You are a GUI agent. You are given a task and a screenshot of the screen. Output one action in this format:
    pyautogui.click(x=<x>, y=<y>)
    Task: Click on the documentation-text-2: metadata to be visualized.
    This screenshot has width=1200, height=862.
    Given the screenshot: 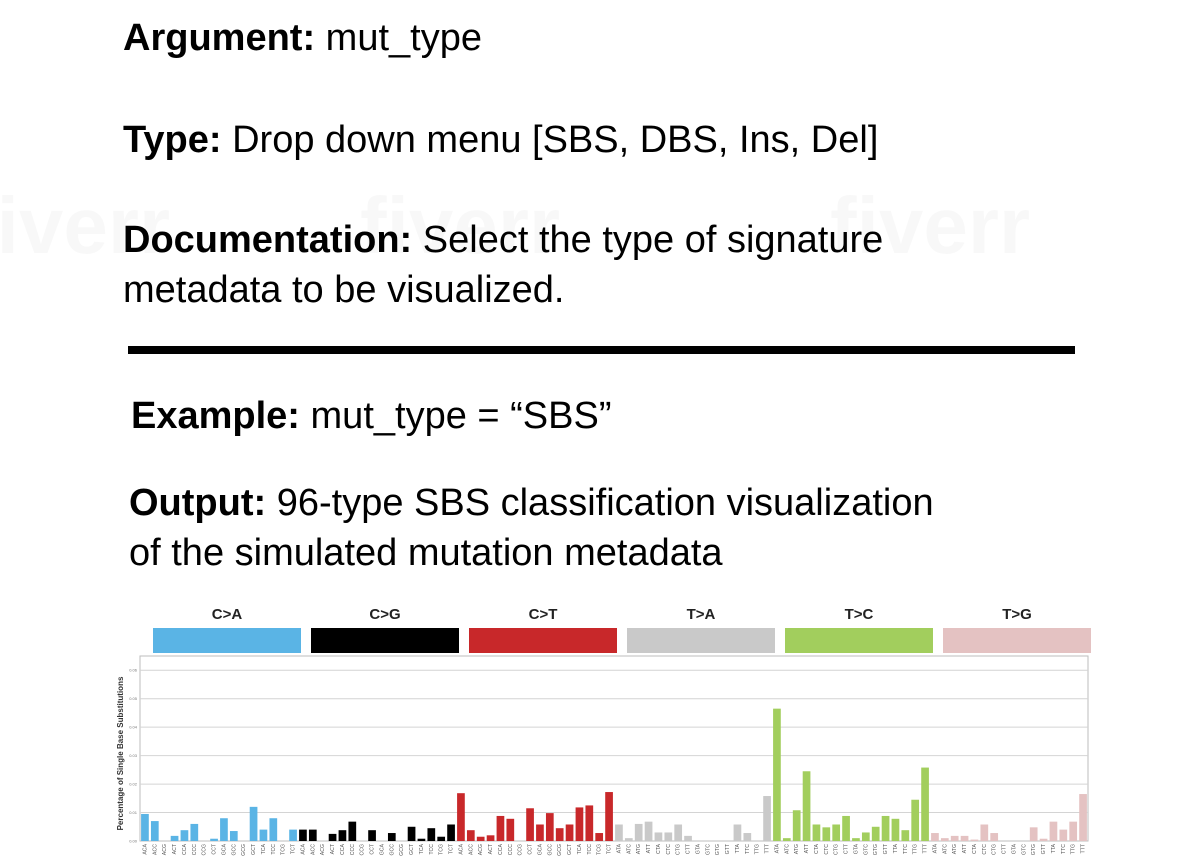 What is the action you would take?
    pyautogui.click(x=344, y=290)
    